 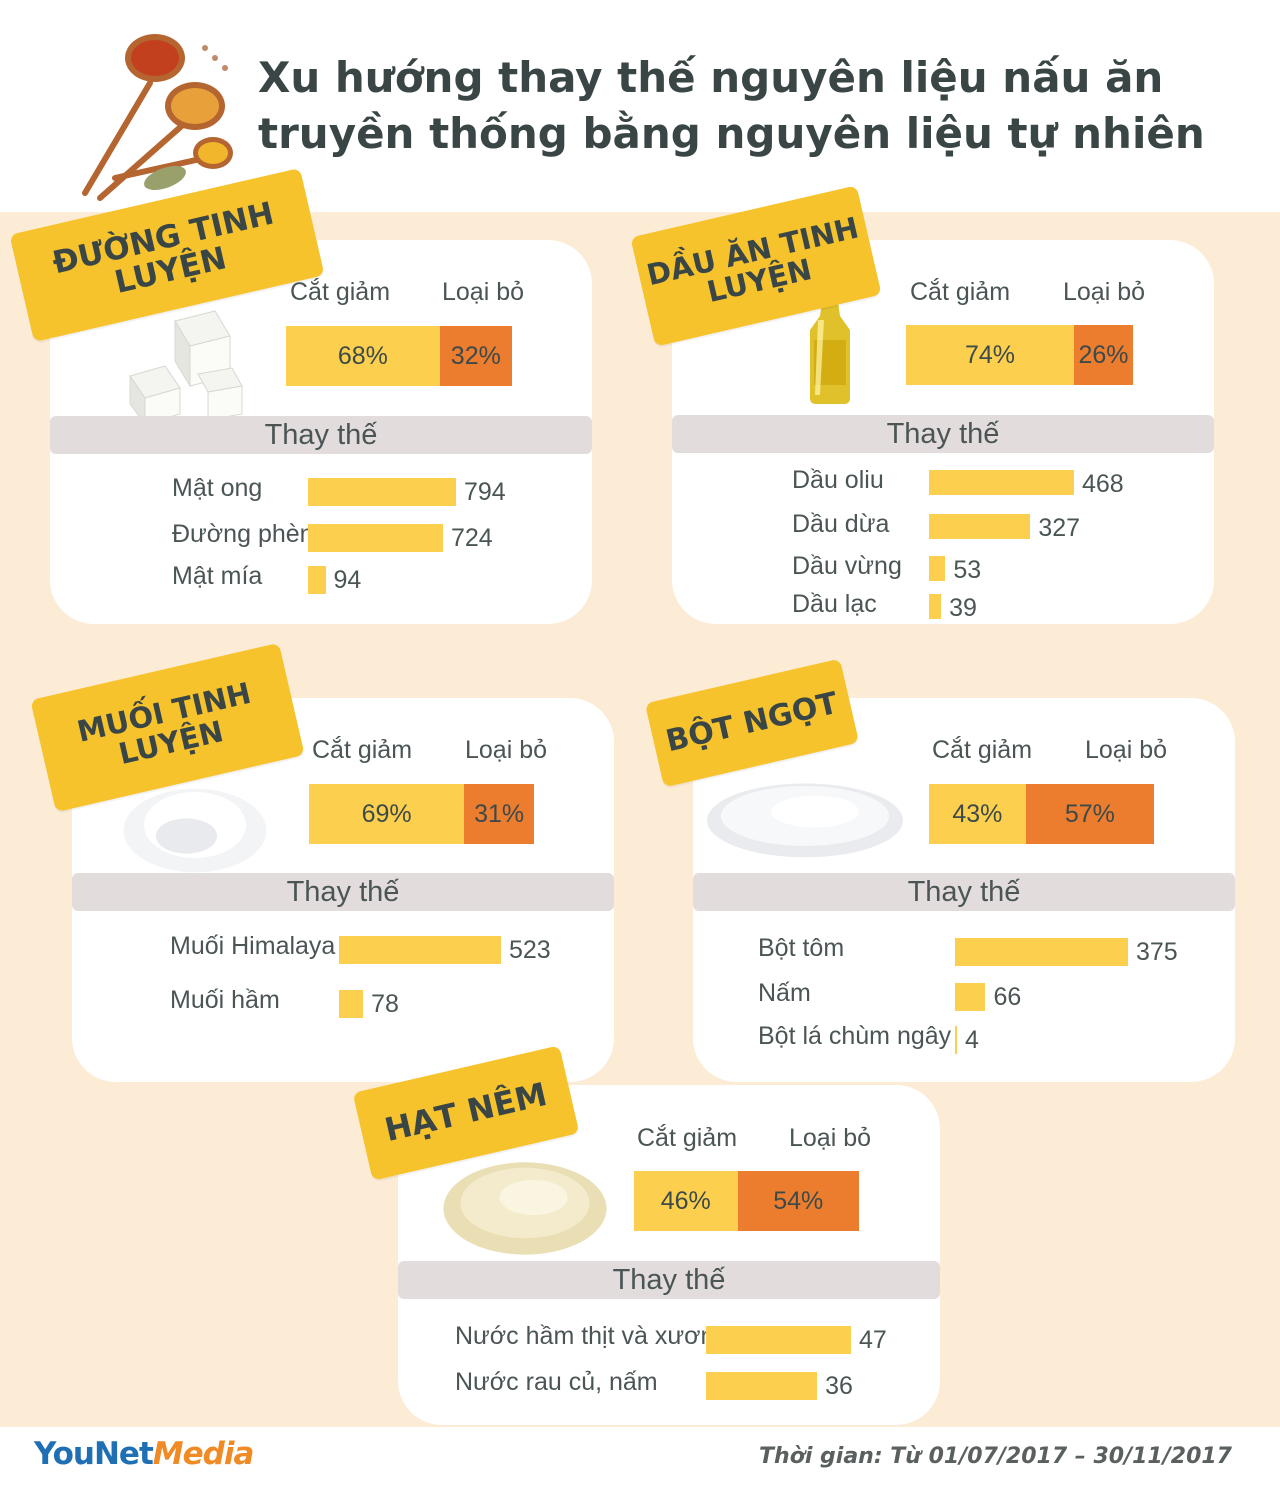 I want to click on category-label: Nấm, so click(x=784, y=993).